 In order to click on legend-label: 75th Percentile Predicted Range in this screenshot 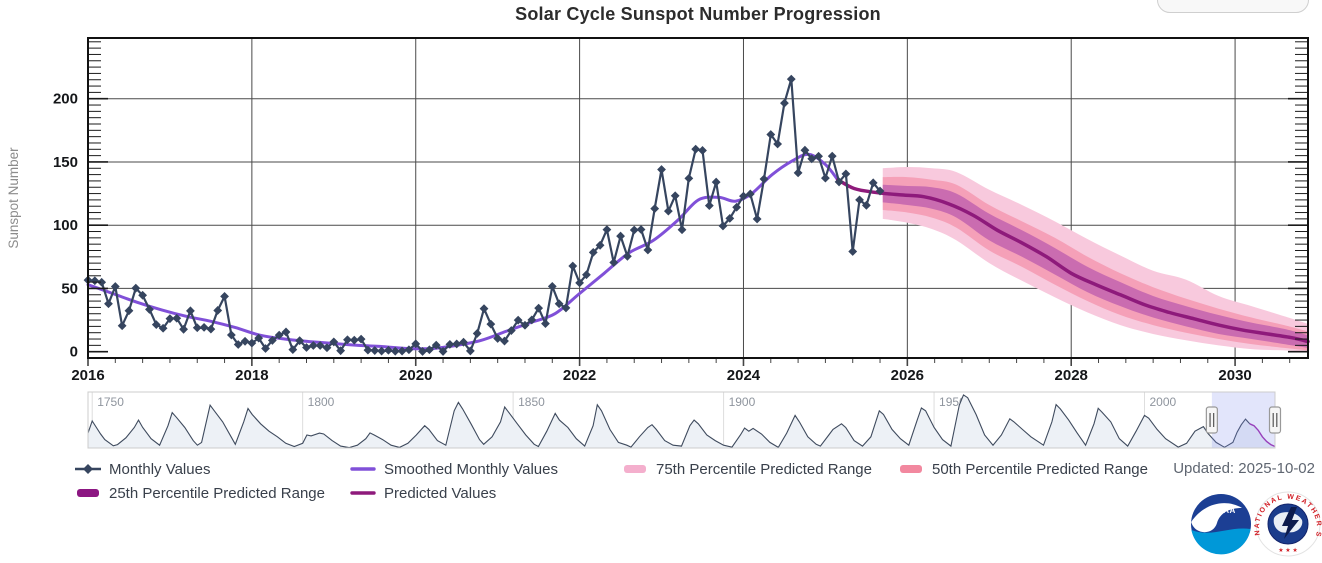, I will do `click(764, 469)`.